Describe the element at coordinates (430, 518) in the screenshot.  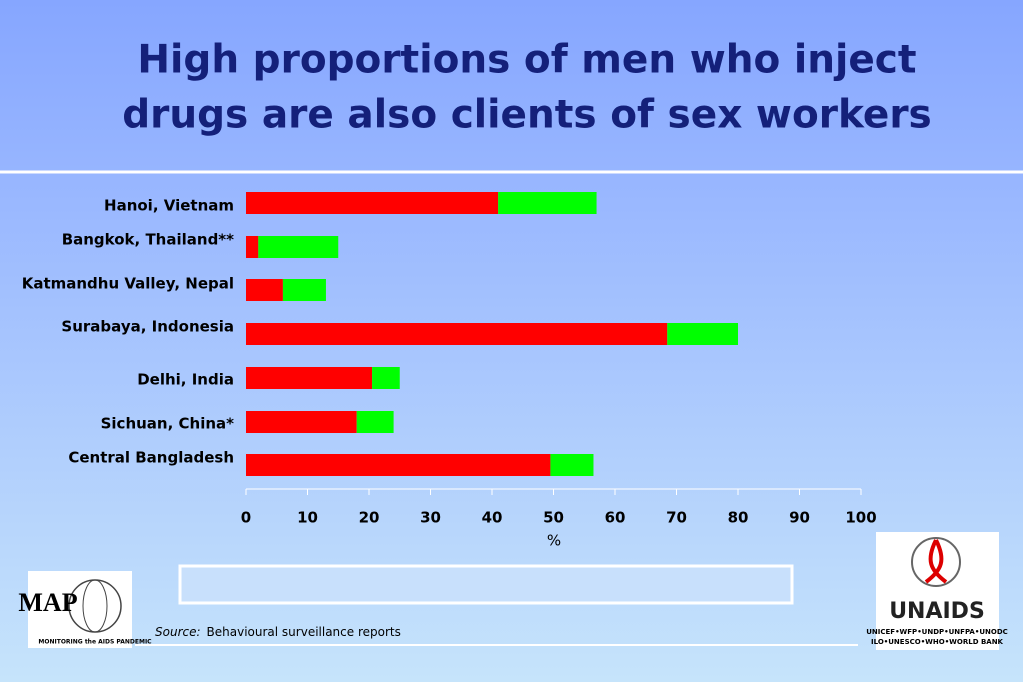
I see `x-tick-label: 30` at that location.